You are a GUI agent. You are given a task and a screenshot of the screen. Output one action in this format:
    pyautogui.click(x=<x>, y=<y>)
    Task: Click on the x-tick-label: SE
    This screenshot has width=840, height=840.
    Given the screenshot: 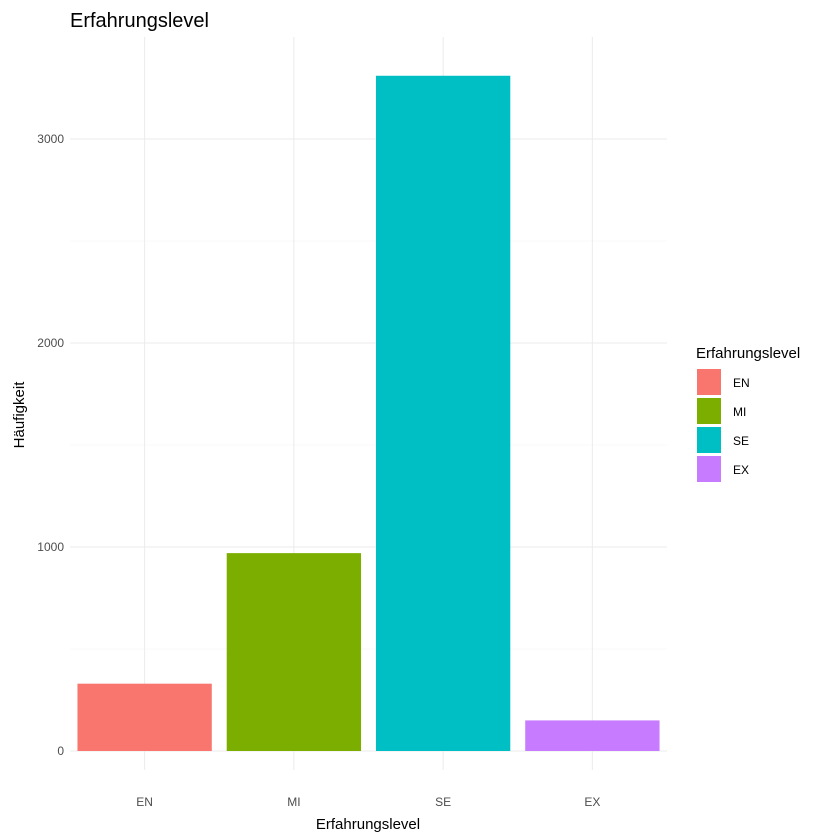 What is the action you would take?
    pyautogui.click(x=443, y=802)
    